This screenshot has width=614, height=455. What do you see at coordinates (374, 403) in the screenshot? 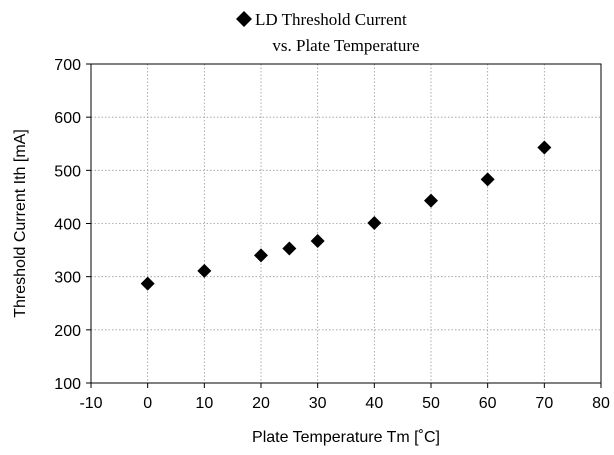
I see `x-tick-label: 40` at bounding box center [374, 403].